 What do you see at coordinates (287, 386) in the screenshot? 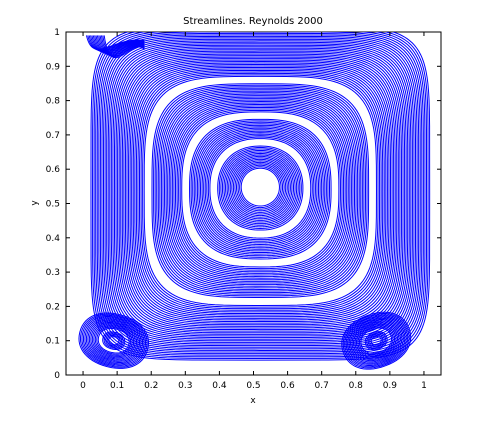
I see `x-tick-label: 0.6` at bounding box center [287, 386].